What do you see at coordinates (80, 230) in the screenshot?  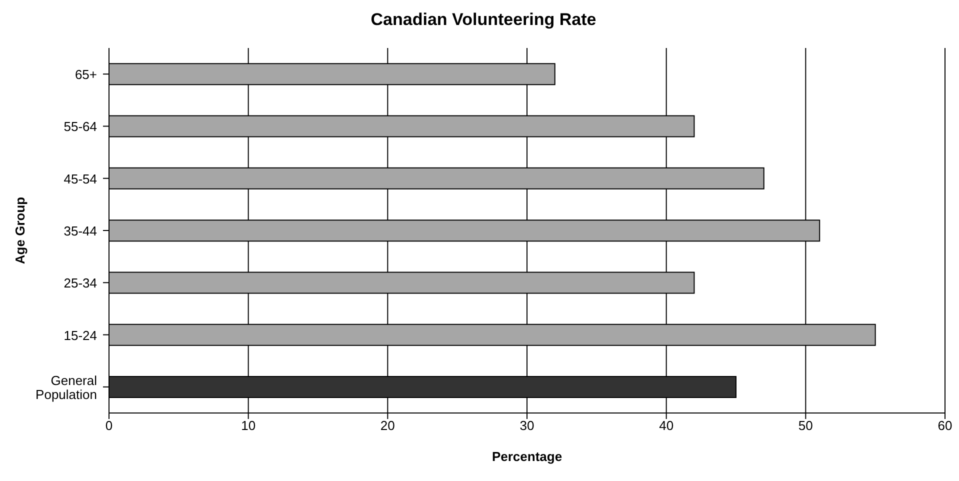 I see `y-tick-label: 35-44` at bounding box center [80, 230].